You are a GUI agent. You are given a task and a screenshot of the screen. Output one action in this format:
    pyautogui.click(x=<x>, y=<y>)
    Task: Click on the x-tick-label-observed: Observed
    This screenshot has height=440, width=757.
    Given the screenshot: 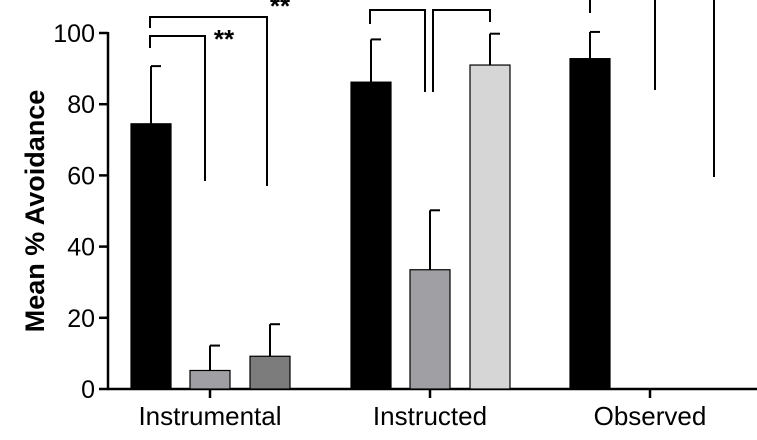 What is the action you would take?
    pyautogui.click(x=650, y=416)
    